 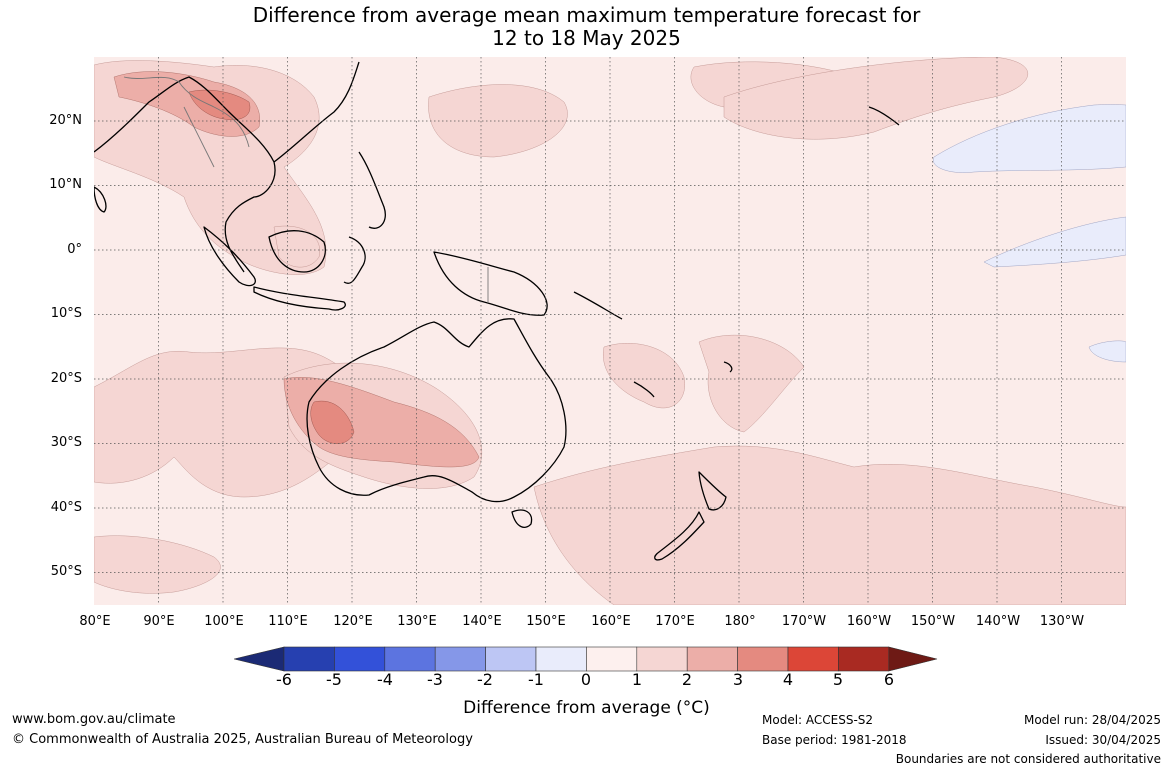 I want to click on lat-label-40s: 40°S, so click(x=66, y=507).